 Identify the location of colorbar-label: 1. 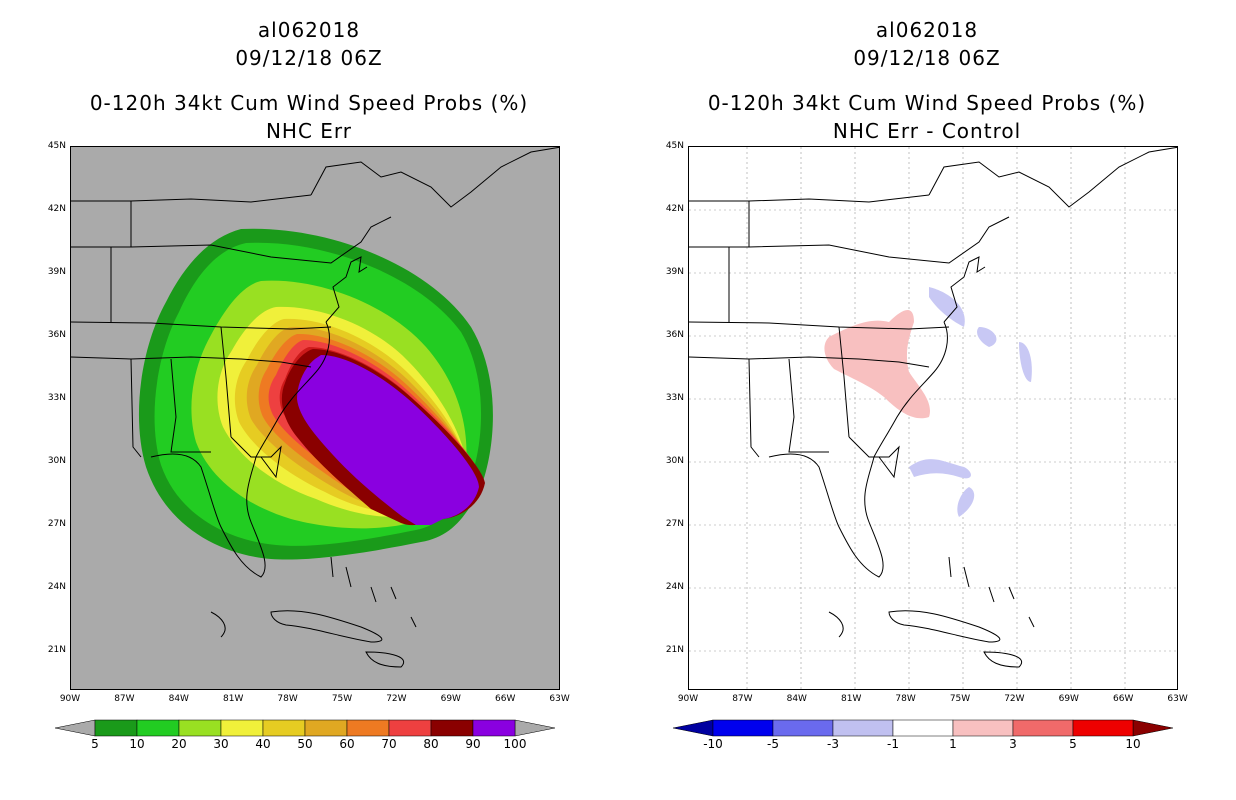
(953, 744).